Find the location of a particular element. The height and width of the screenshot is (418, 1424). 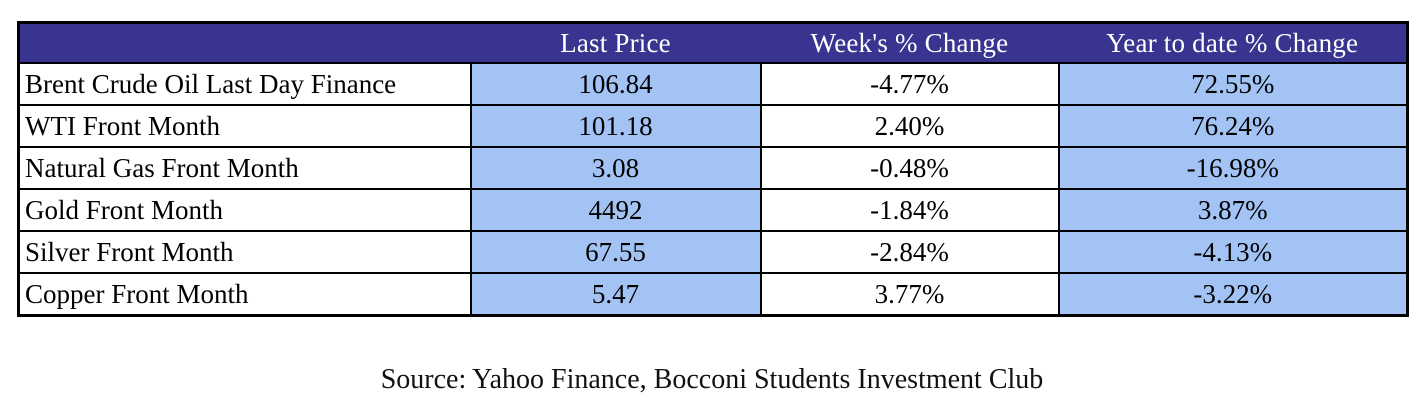

week-change-cell: -0.48% is located at coordinates (909, 168).